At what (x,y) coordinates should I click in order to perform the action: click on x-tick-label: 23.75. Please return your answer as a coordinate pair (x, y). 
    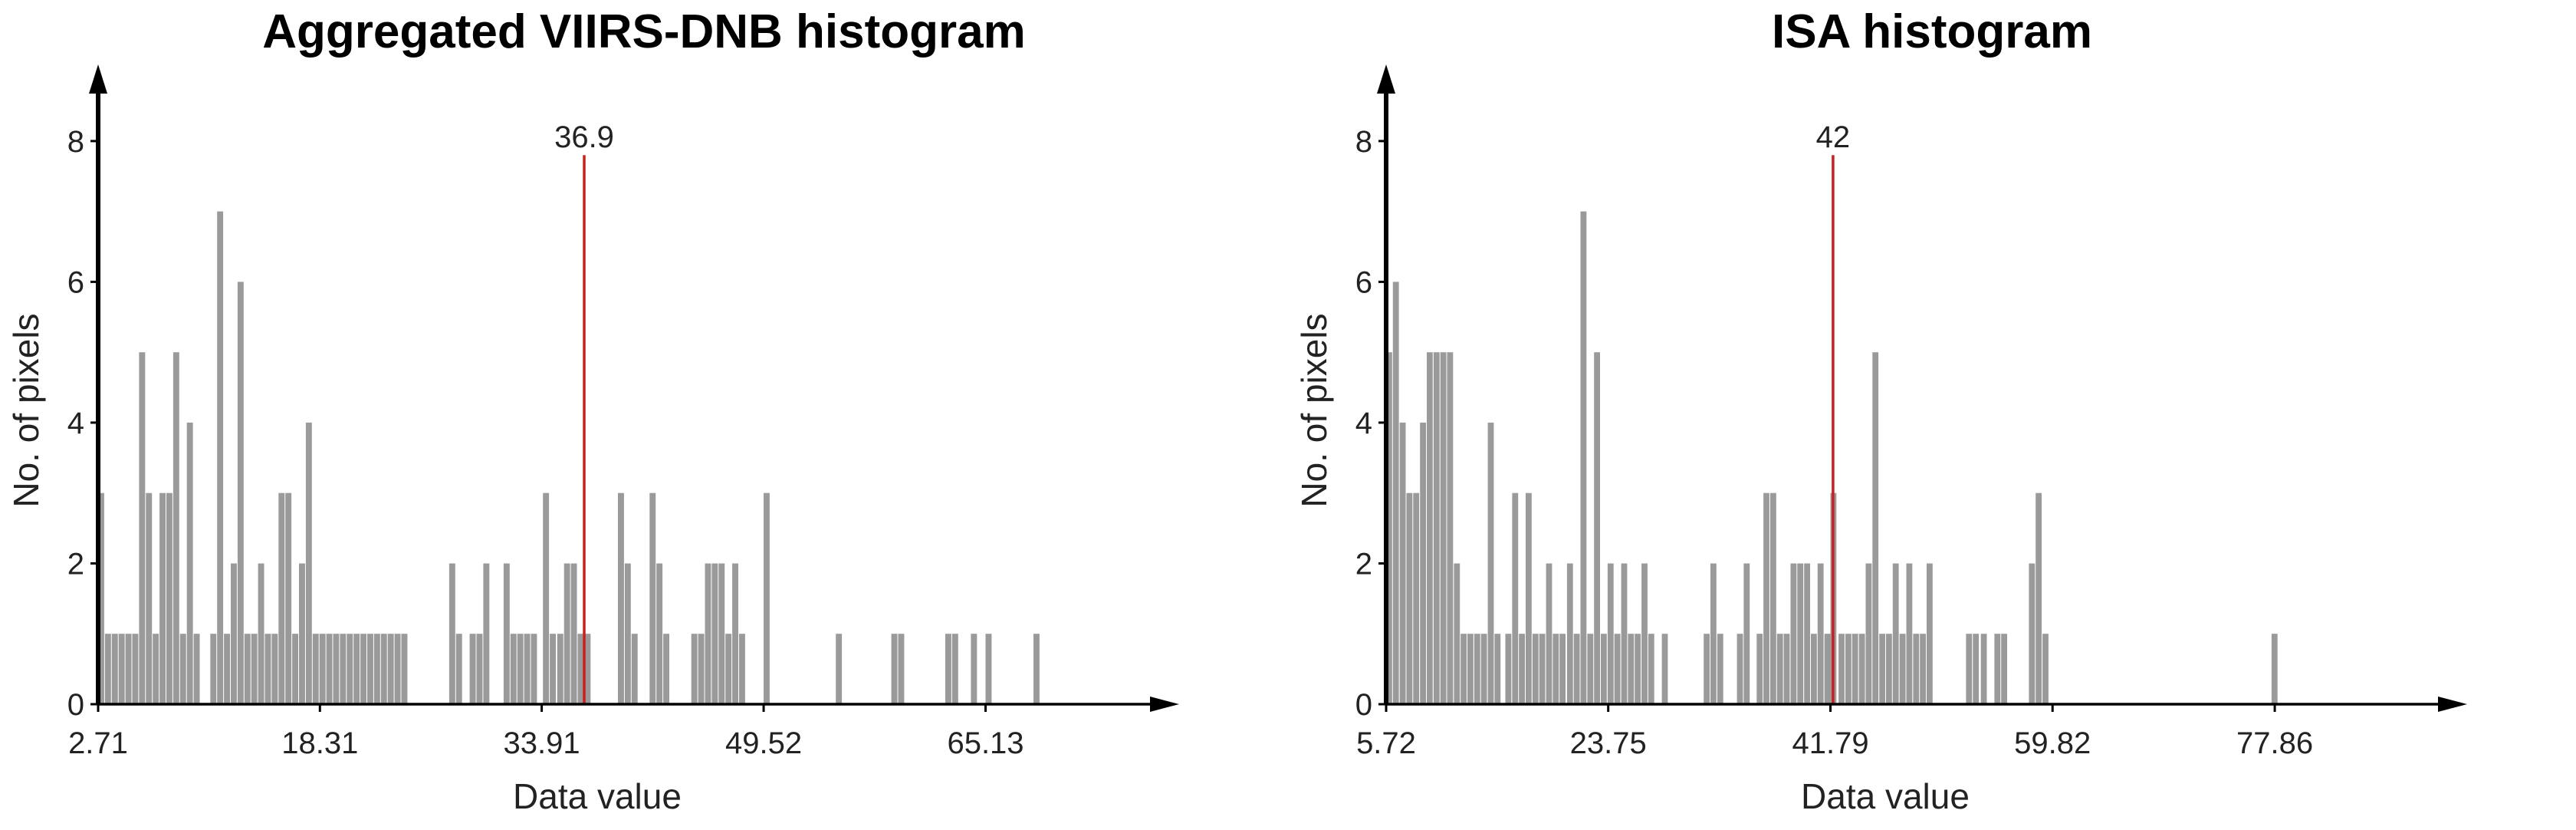
    Looking at the image, I should click on (1608, 743).